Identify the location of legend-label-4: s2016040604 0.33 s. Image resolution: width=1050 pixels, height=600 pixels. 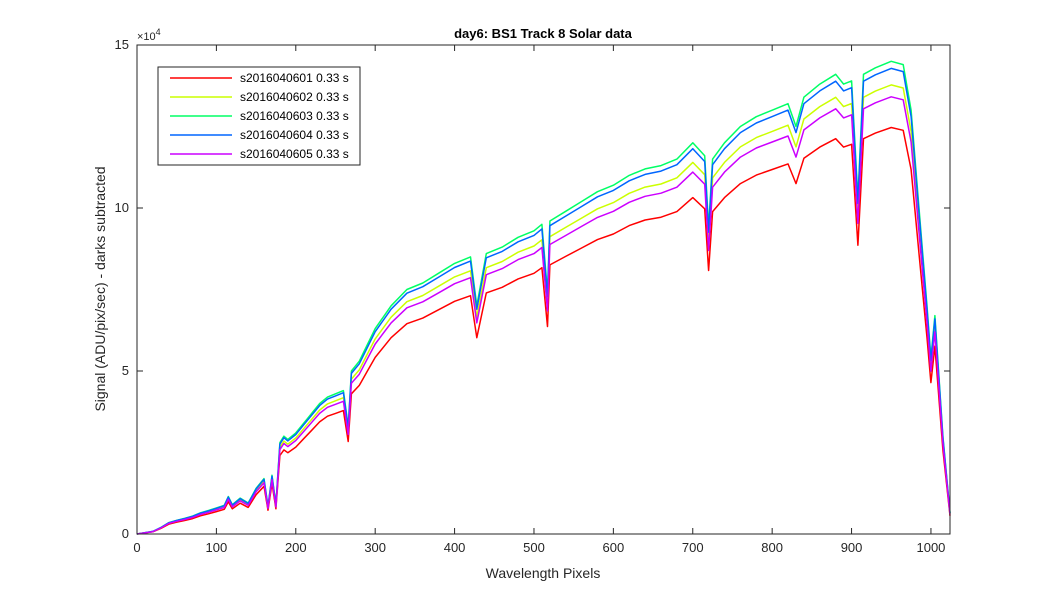
(294, 135).